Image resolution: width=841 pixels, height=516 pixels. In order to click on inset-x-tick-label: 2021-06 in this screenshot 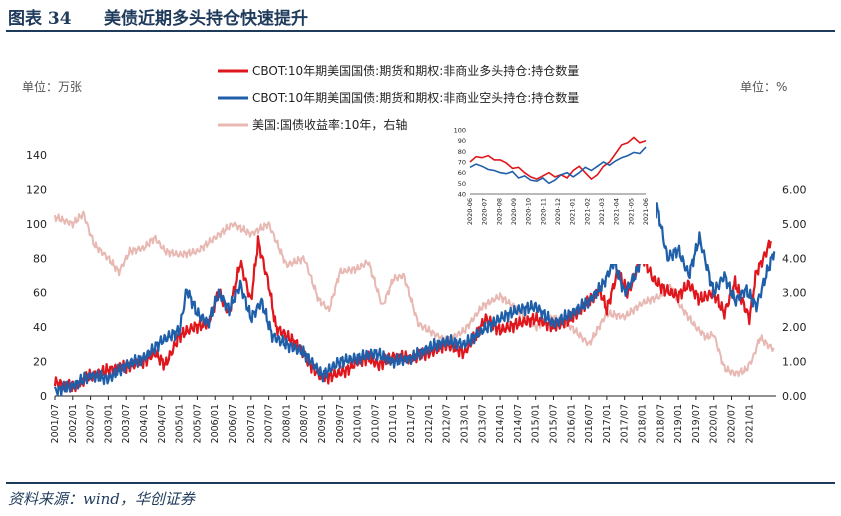, I will do `click(646, 211)`.